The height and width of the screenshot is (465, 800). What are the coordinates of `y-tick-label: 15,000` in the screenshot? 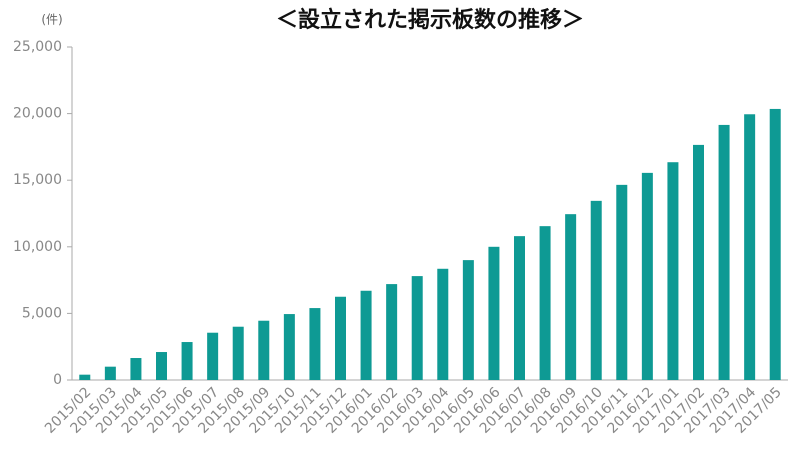 It's located at (37, 180).